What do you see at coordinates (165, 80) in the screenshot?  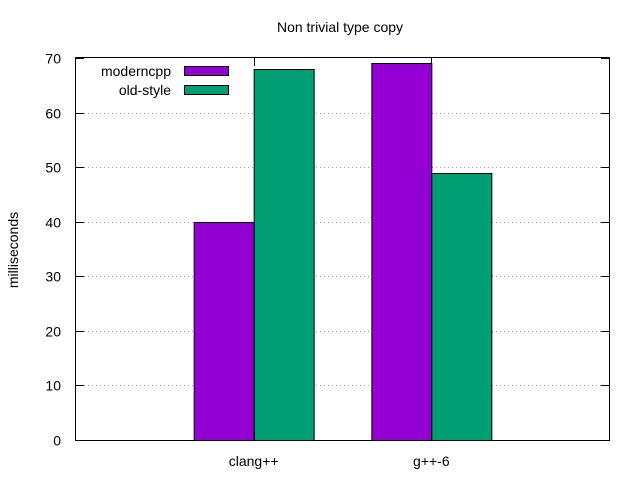 I see `legend: moderncpp old-style` at bounding box center [165, 80].